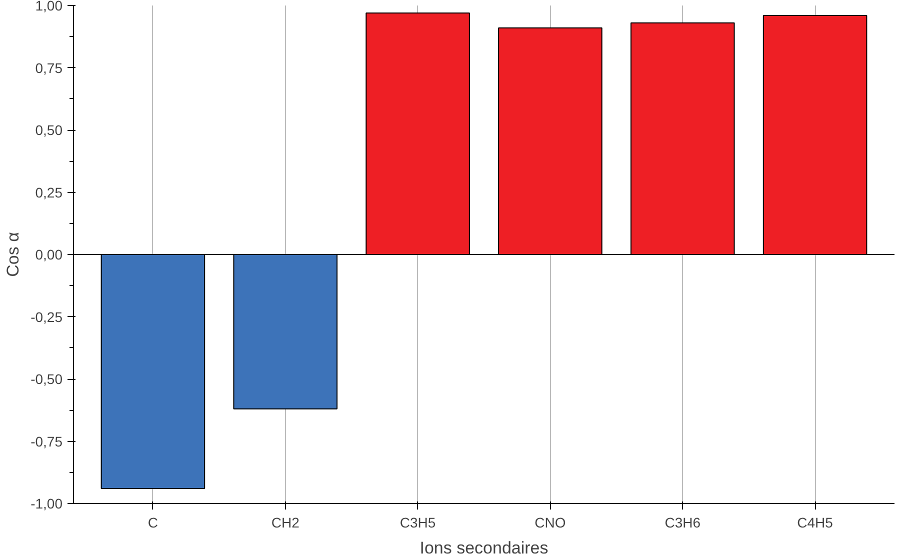 This screenshot has height=560, width=899. What do you see at coordinates (49, 192) in the screenshot?
I see `y-tick-label: 0,25` at bounding box center [49, 192].